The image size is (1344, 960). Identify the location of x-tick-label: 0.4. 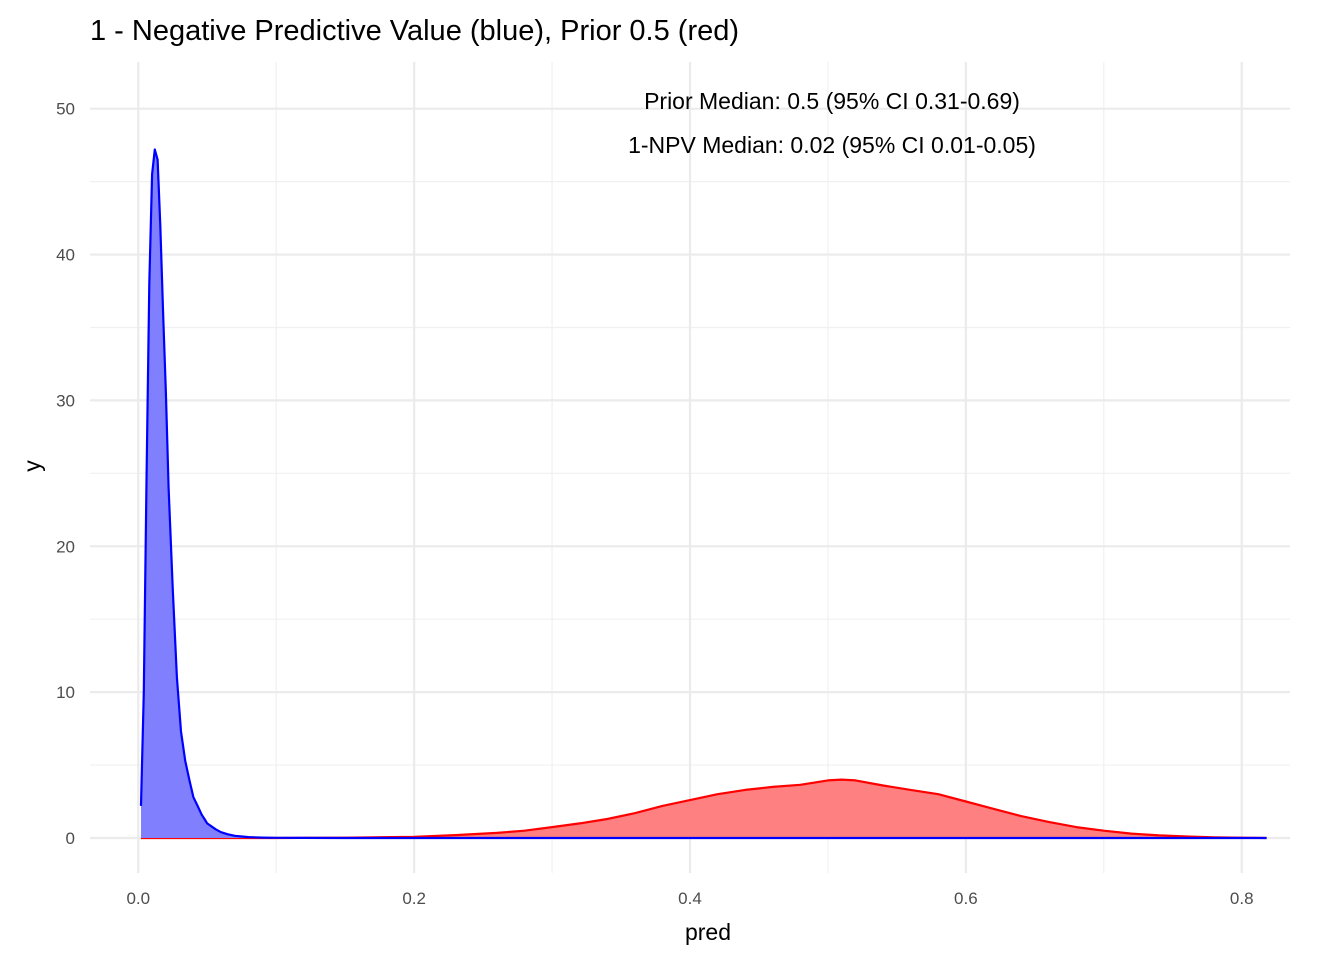
(690, 898).